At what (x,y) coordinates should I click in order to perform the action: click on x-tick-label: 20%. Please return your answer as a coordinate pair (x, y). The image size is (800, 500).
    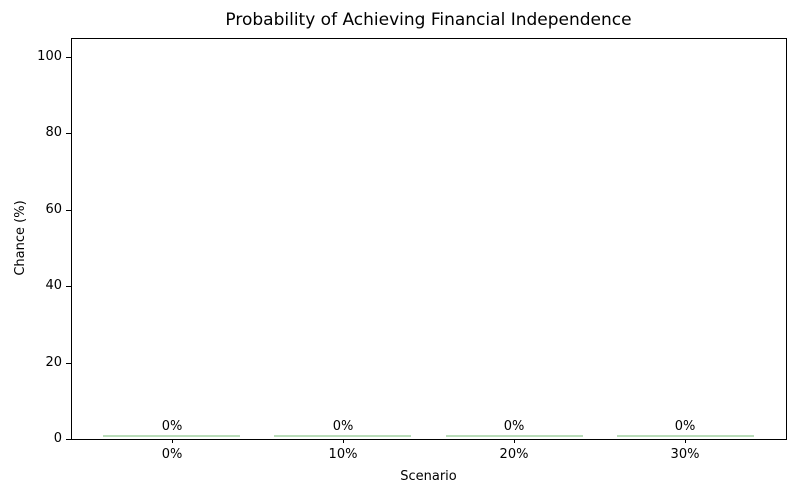
    Looking at the image, I should click on (514, 454).